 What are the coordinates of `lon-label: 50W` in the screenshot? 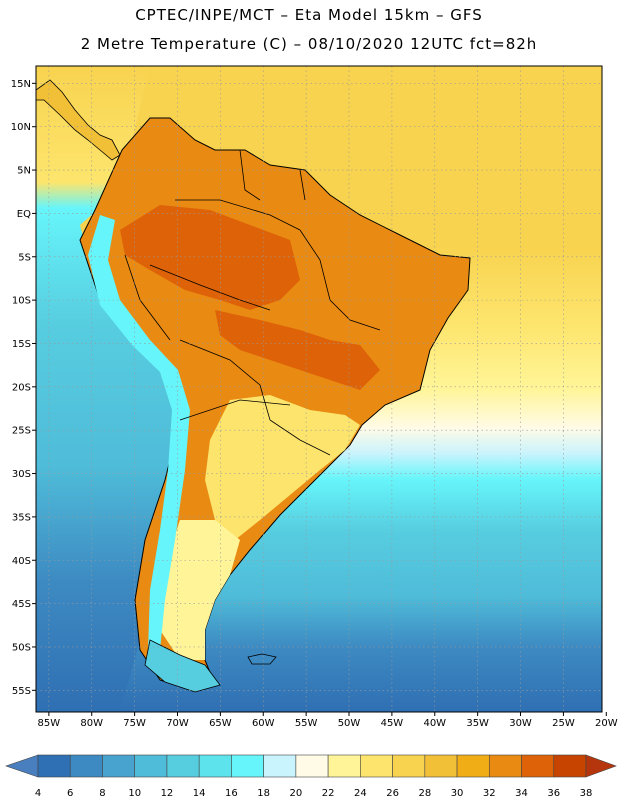 It's located at (349, 723).